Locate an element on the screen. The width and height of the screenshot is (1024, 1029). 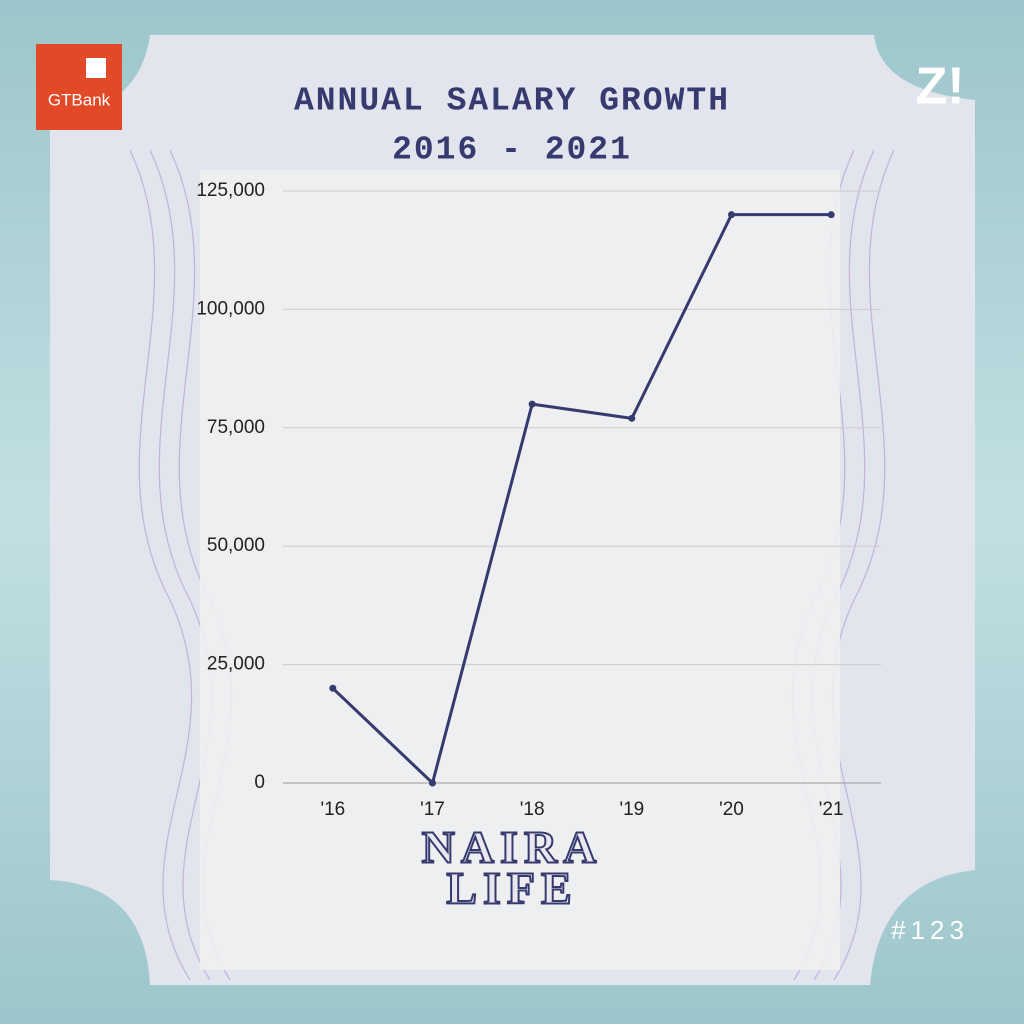
y-tick-label: 75,000 is located at coordinates (236, 427).